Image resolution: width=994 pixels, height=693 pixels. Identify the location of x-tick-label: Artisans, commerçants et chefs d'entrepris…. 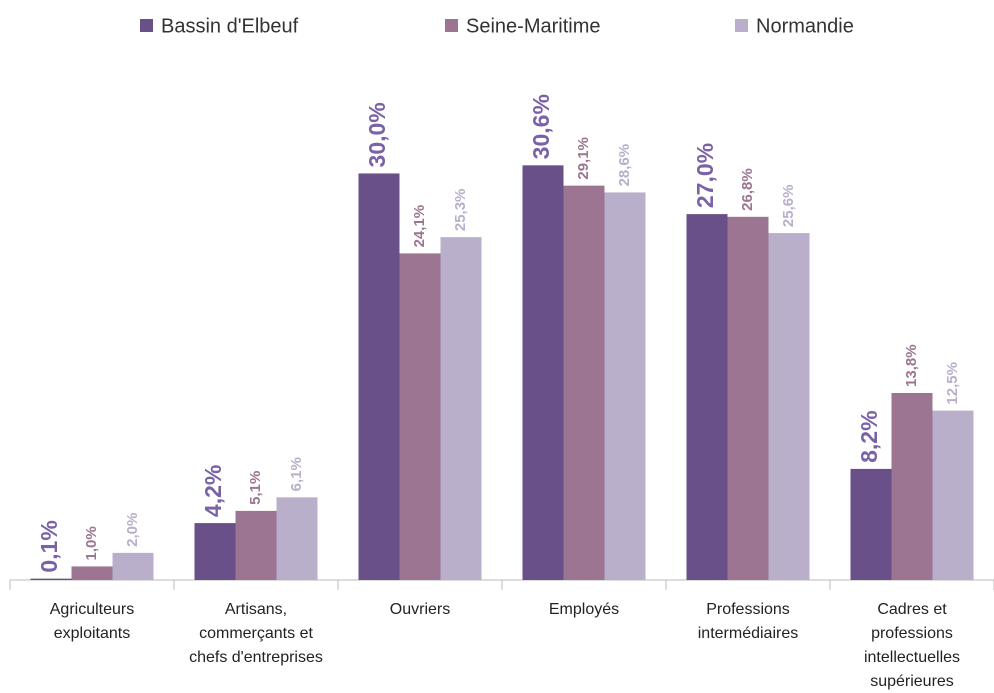
(256, 633).